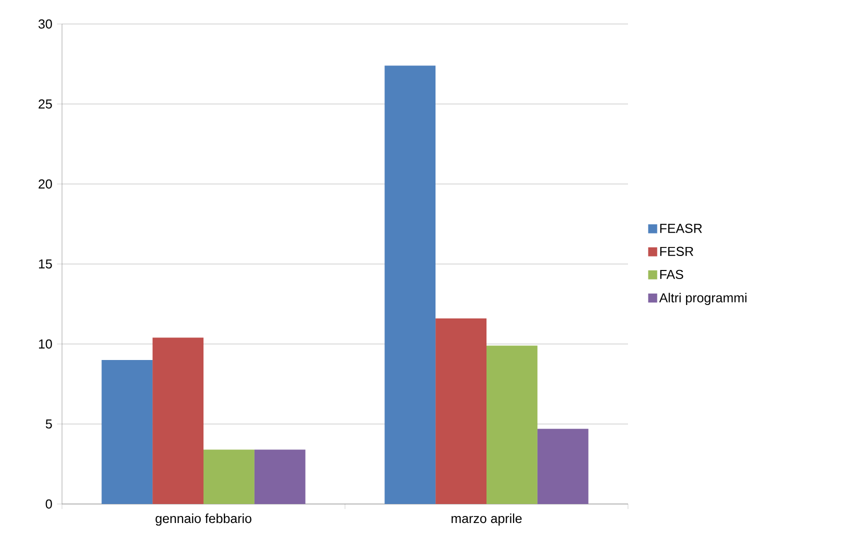 The width and height of the screenshot is (864, 552). What do you see at coordinates (681, 228) in the screenshot?
I see `legend-label: FEASR` at bounding box center [681, 228].